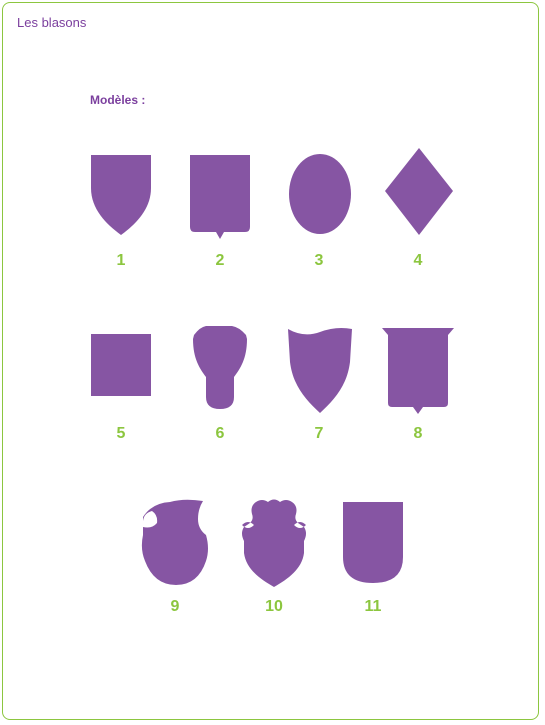 This screenshot has width=545, height=725. I want to click on blazon-9-round-cutout, so click(176, 544).